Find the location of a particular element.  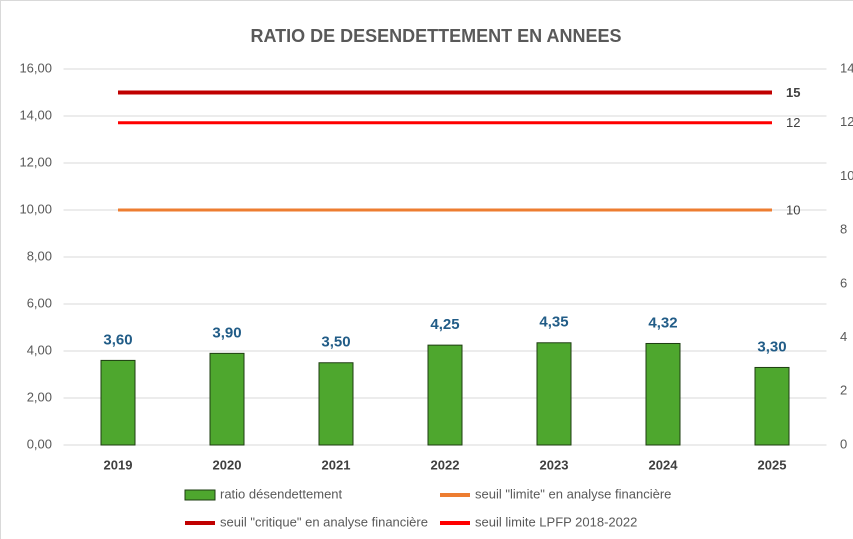

x-tick-label: 2021 is located at coordinates (336, 464).